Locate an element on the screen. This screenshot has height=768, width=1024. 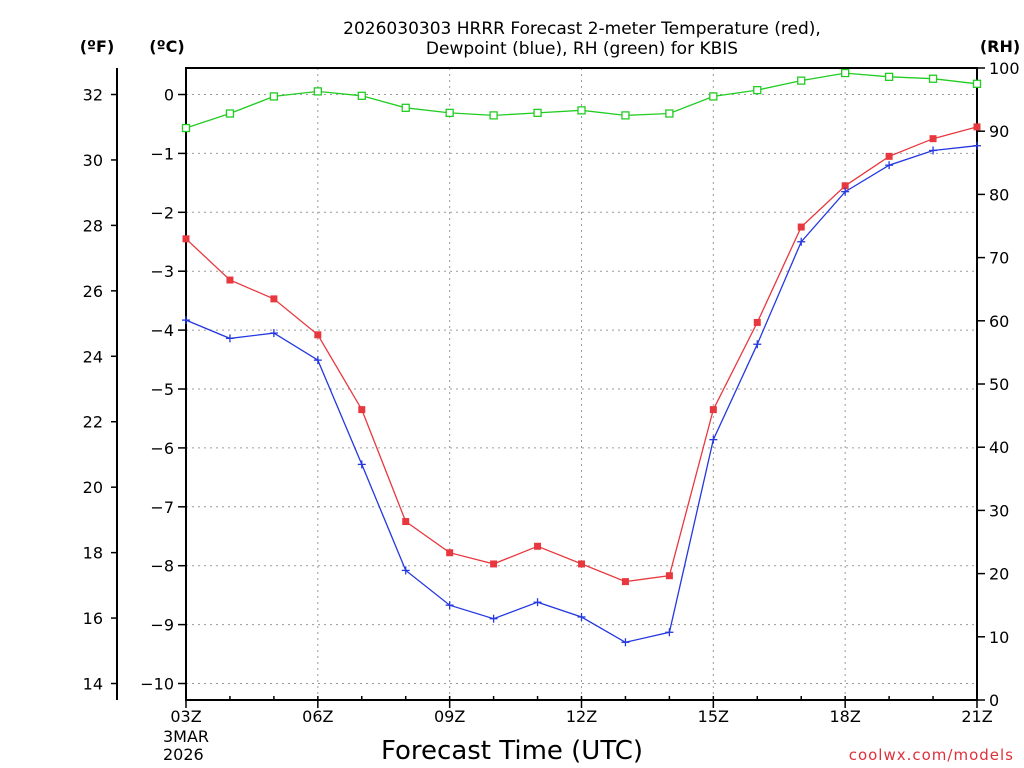
rh-tick-label: 70 is located at coordinates (999, 258).